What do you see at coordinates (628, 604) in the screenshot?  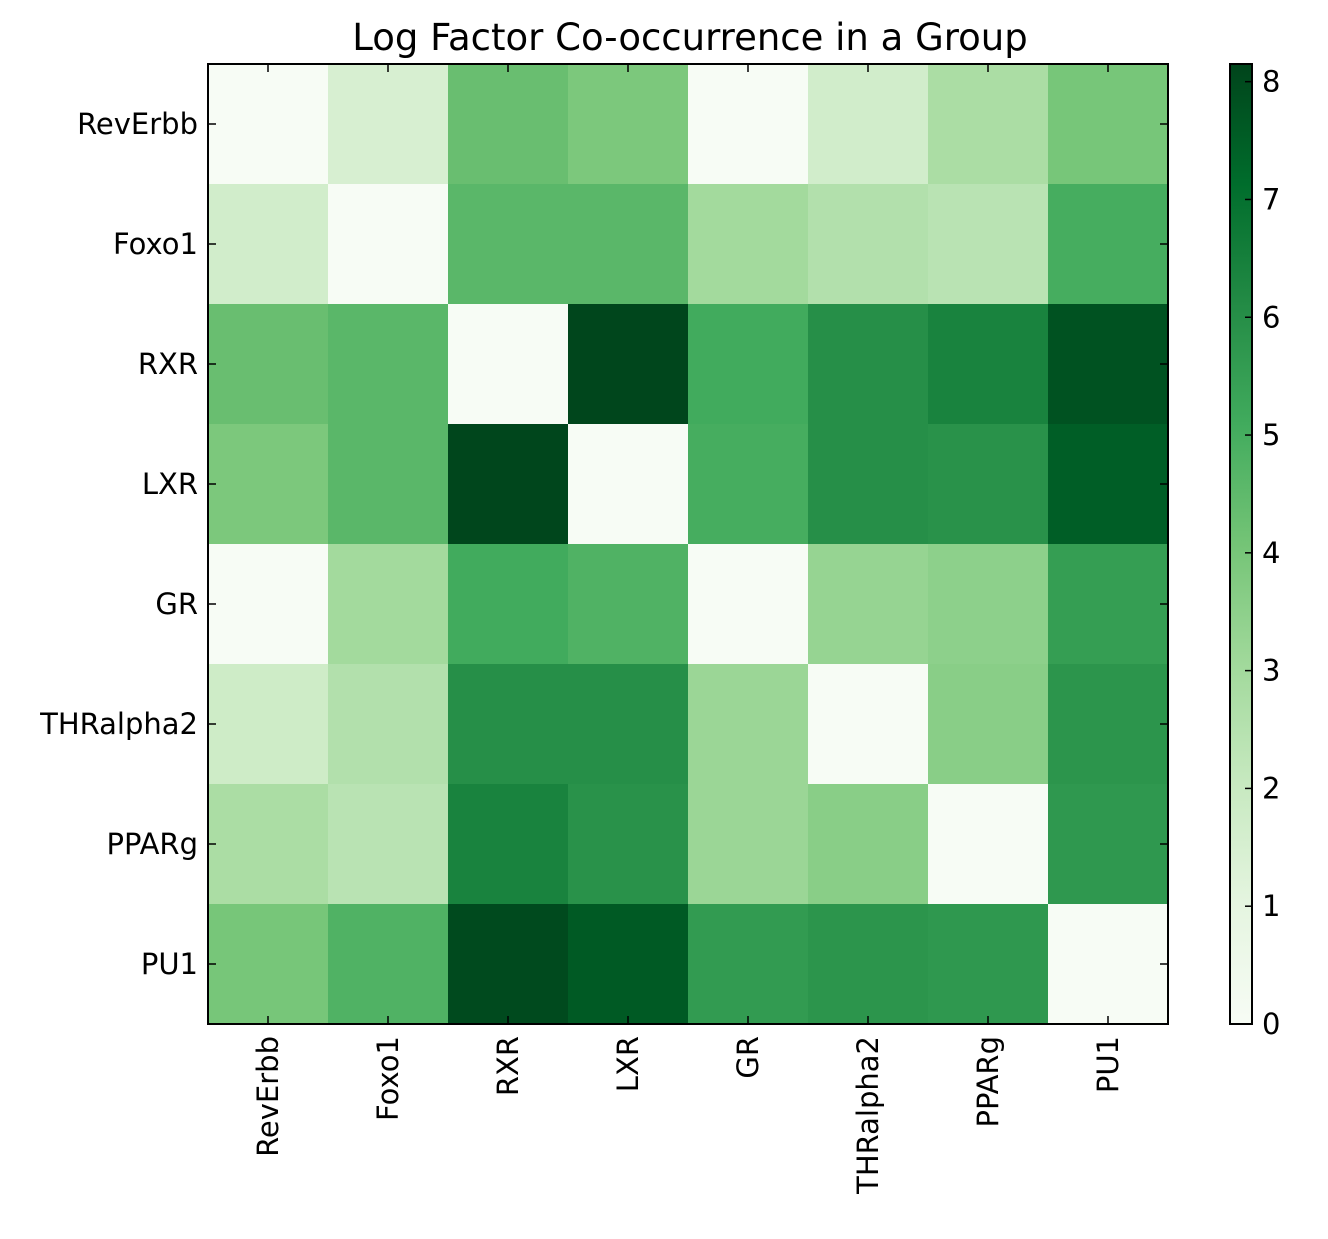 I see `heatmap-cell-GR-LXR` at bounding box center [628, 604].